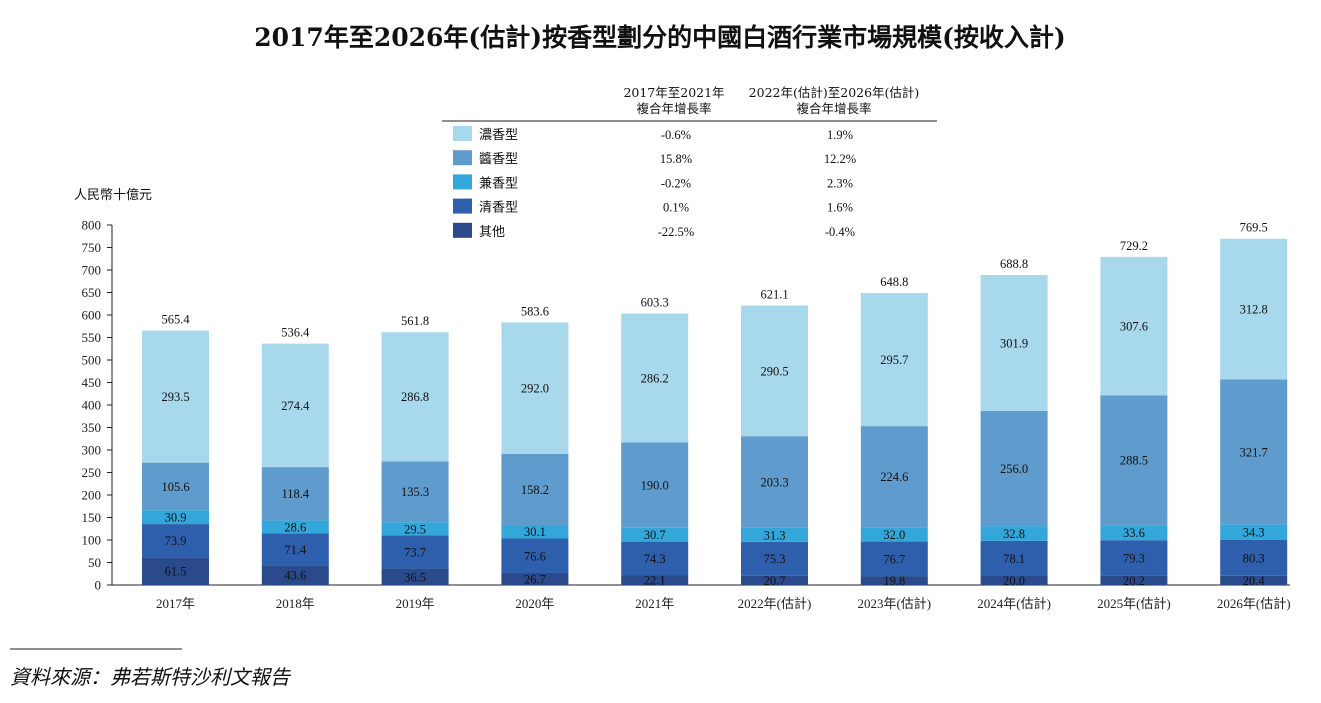 The width and height of the screenshot is (1321, 703). I want to click on y-tick-label: 400, so click(92, 405).